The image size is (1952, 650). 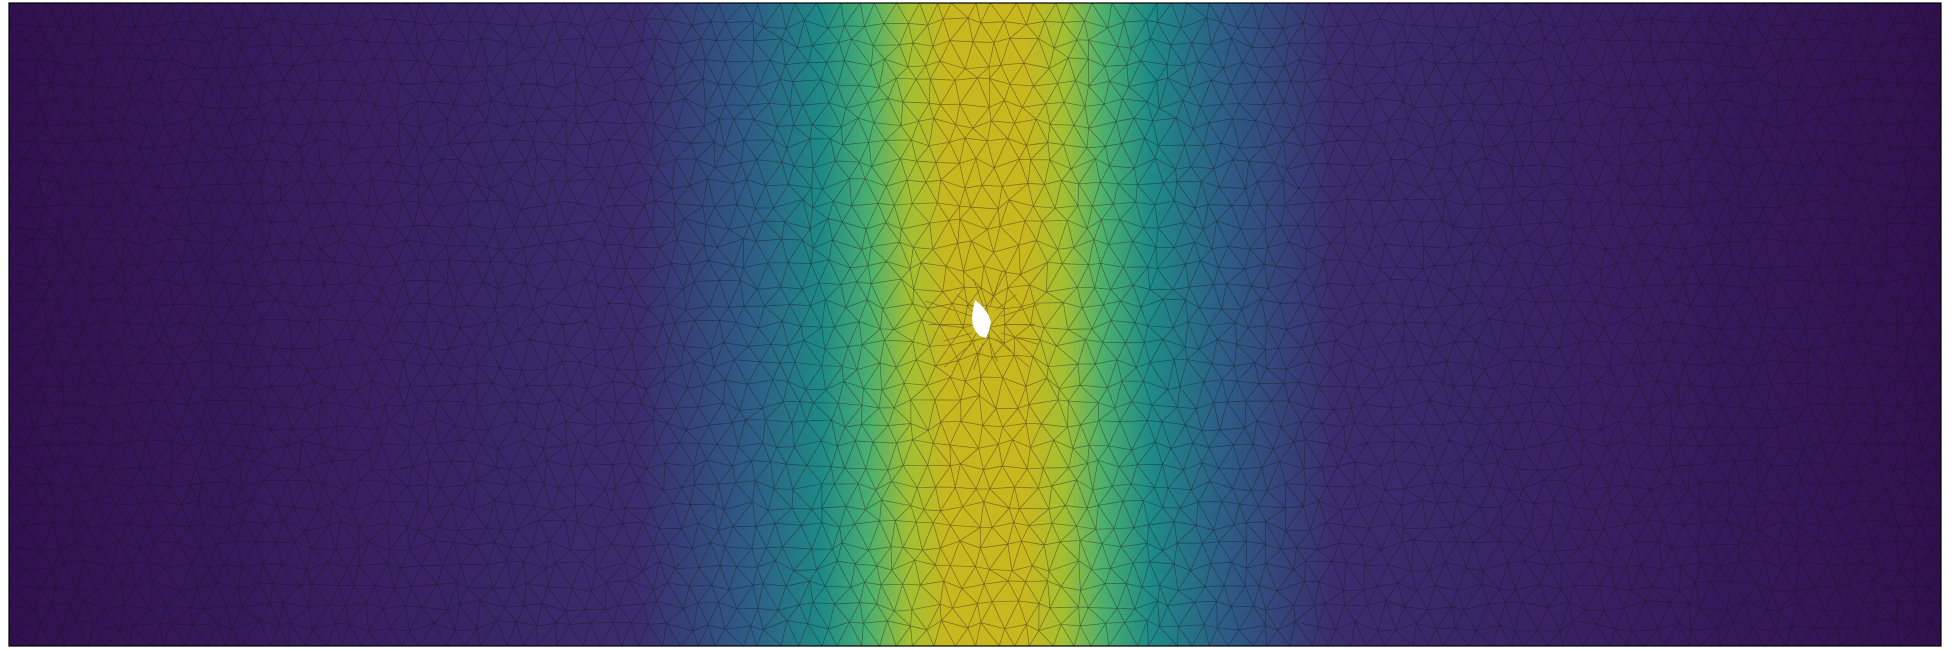 I want to click on mesh-hole, so click(x=981, y=319).